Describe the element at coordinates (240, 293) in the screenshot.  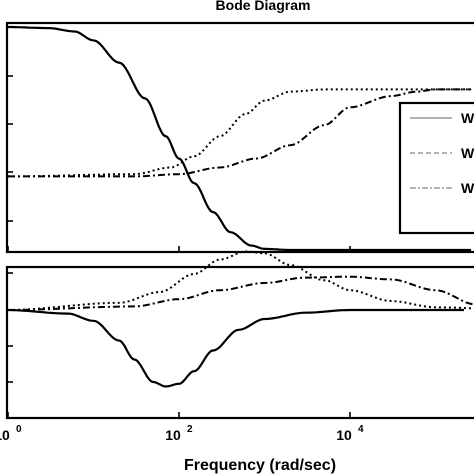
I see `phase-series-dashdot` at that location.